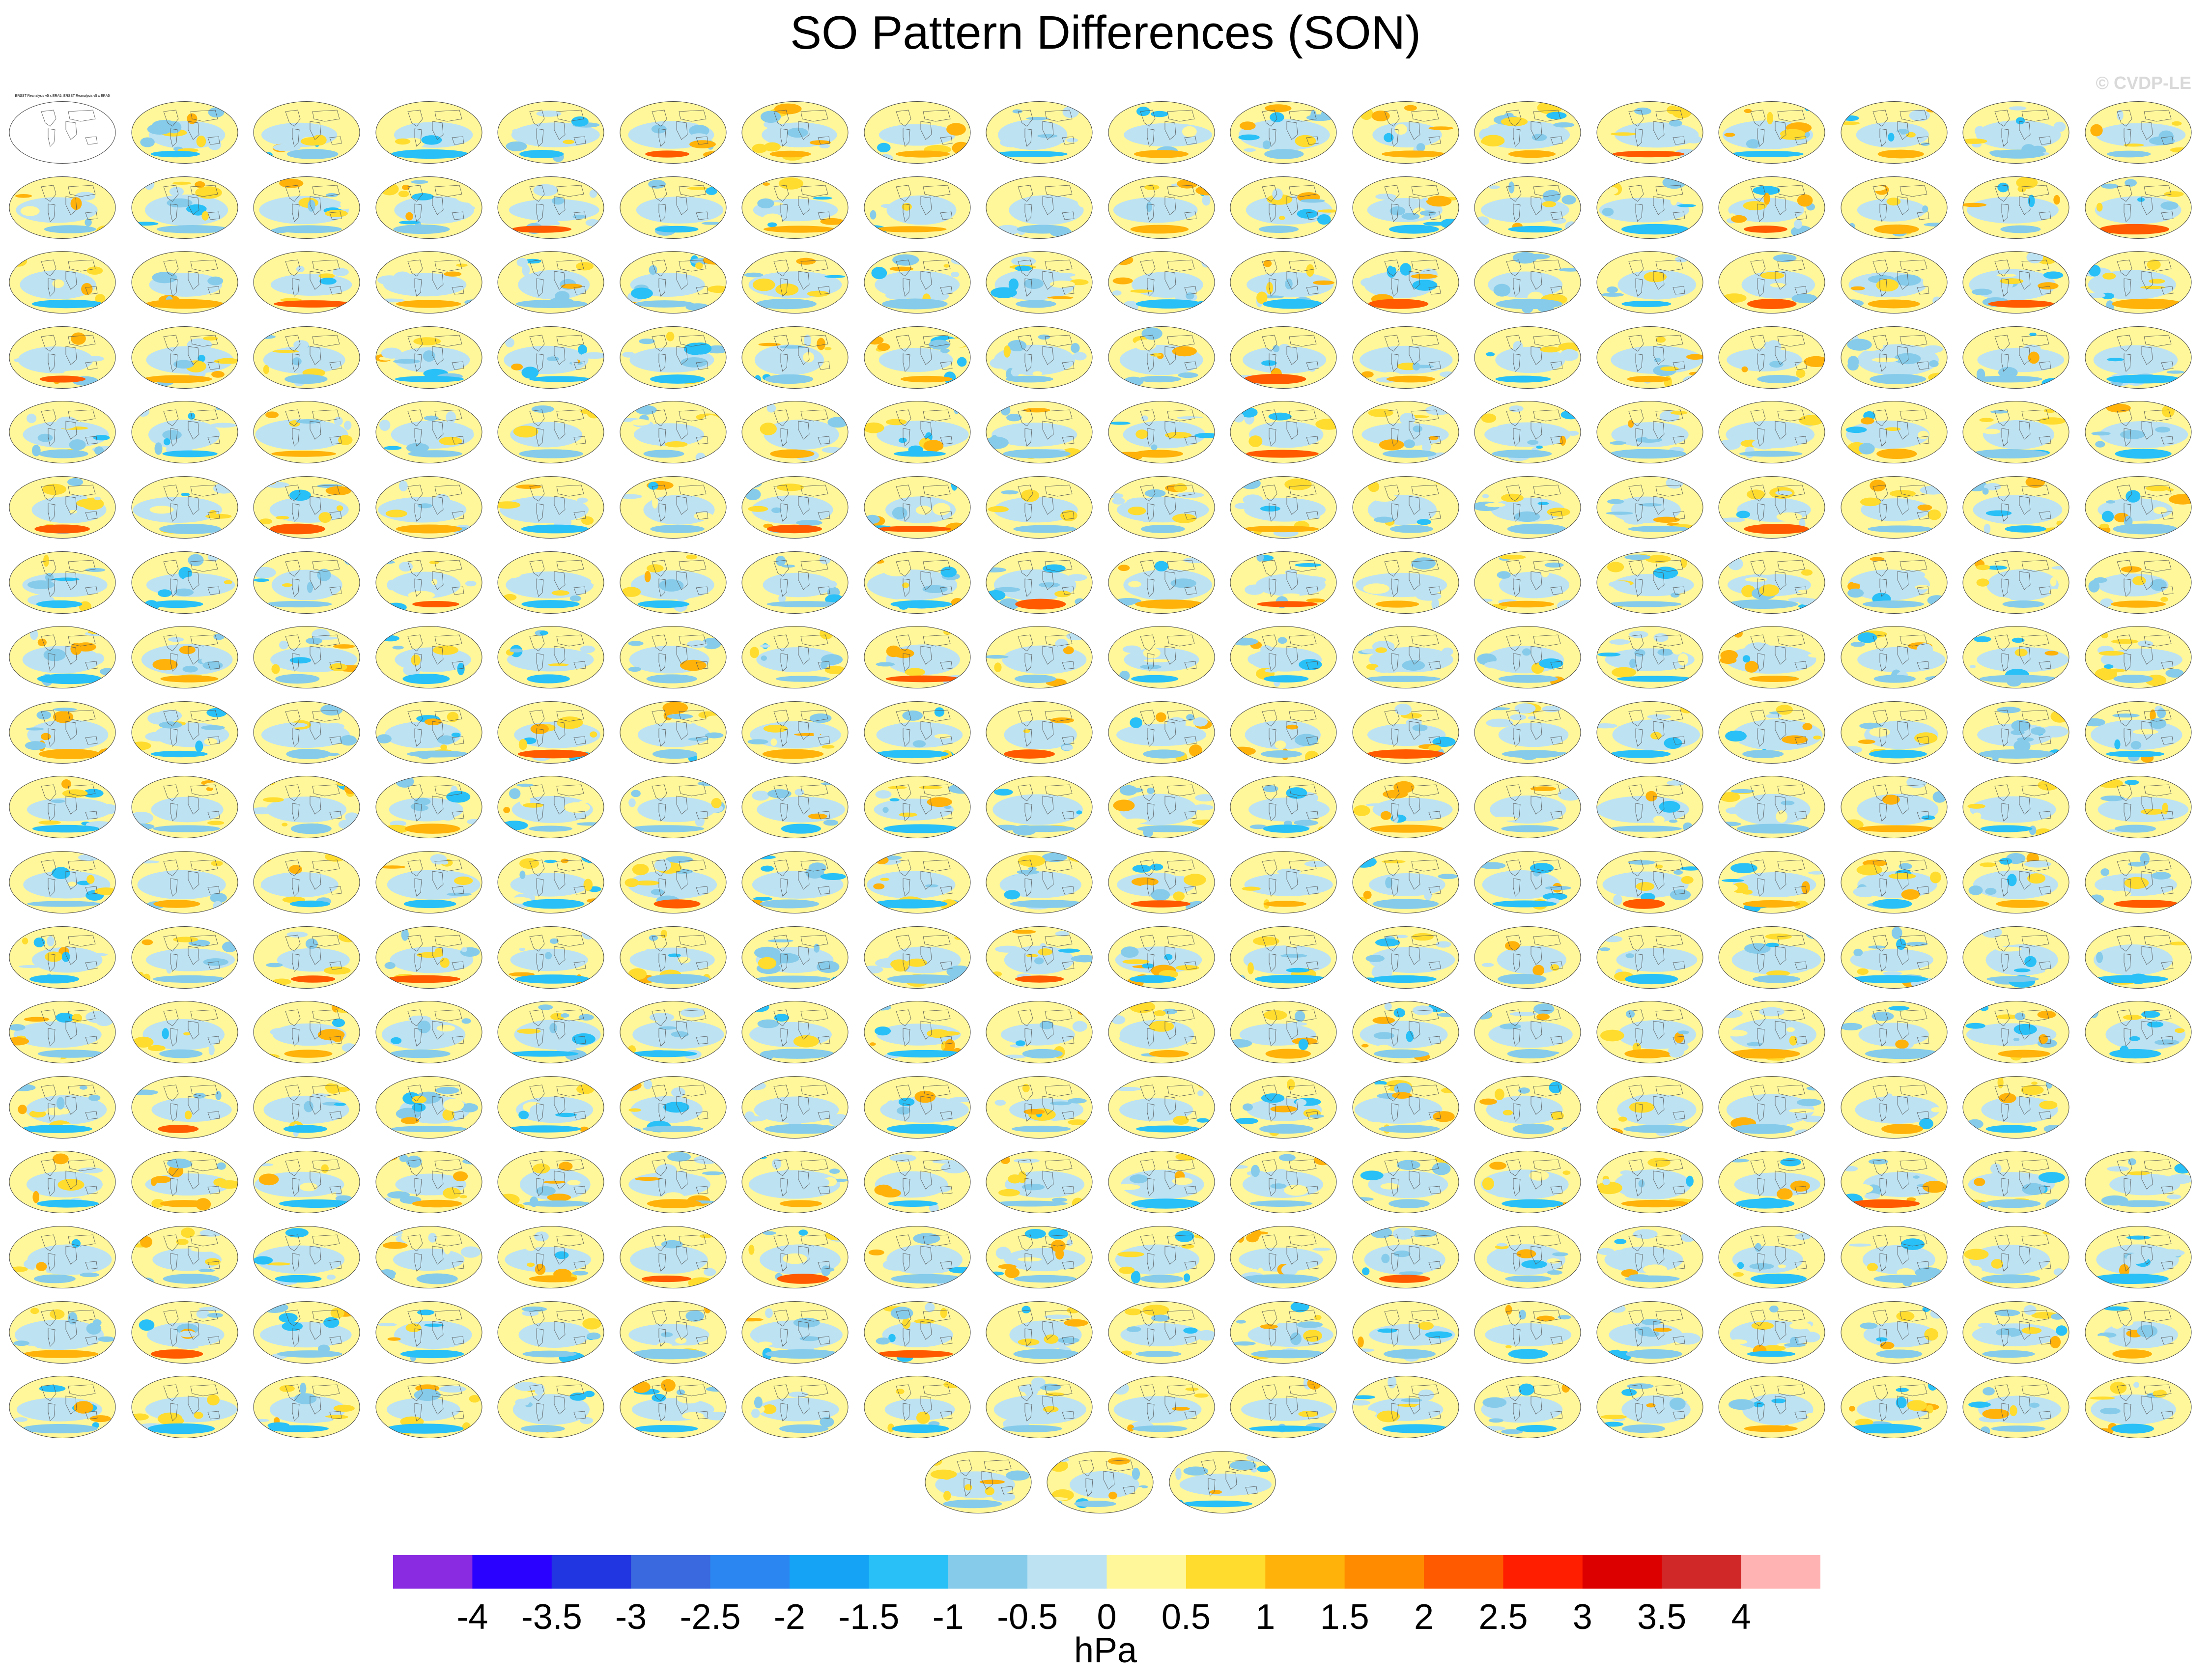 The width and height of the screenshot is (2211, 1680). What do you see at coordinates (1105, 32) in the screenshot?
I see `page-title: SO Pattern Differences (SON)` at bounding box center [1105, 32].